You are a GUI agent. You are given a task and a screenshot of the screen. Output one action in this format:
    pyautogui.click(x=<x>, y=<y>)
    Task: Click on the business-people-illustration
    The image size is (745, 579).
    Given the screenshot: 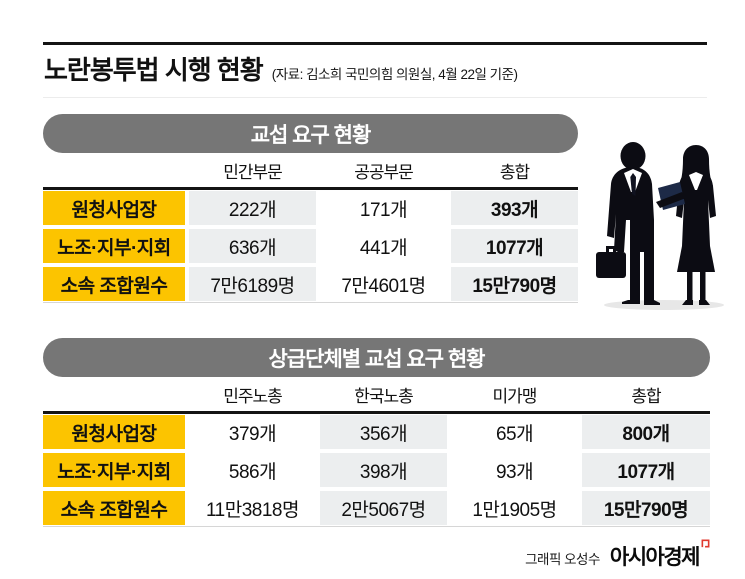 What is the action you would take?
    pyautogui.click(x=660, y=226)
    